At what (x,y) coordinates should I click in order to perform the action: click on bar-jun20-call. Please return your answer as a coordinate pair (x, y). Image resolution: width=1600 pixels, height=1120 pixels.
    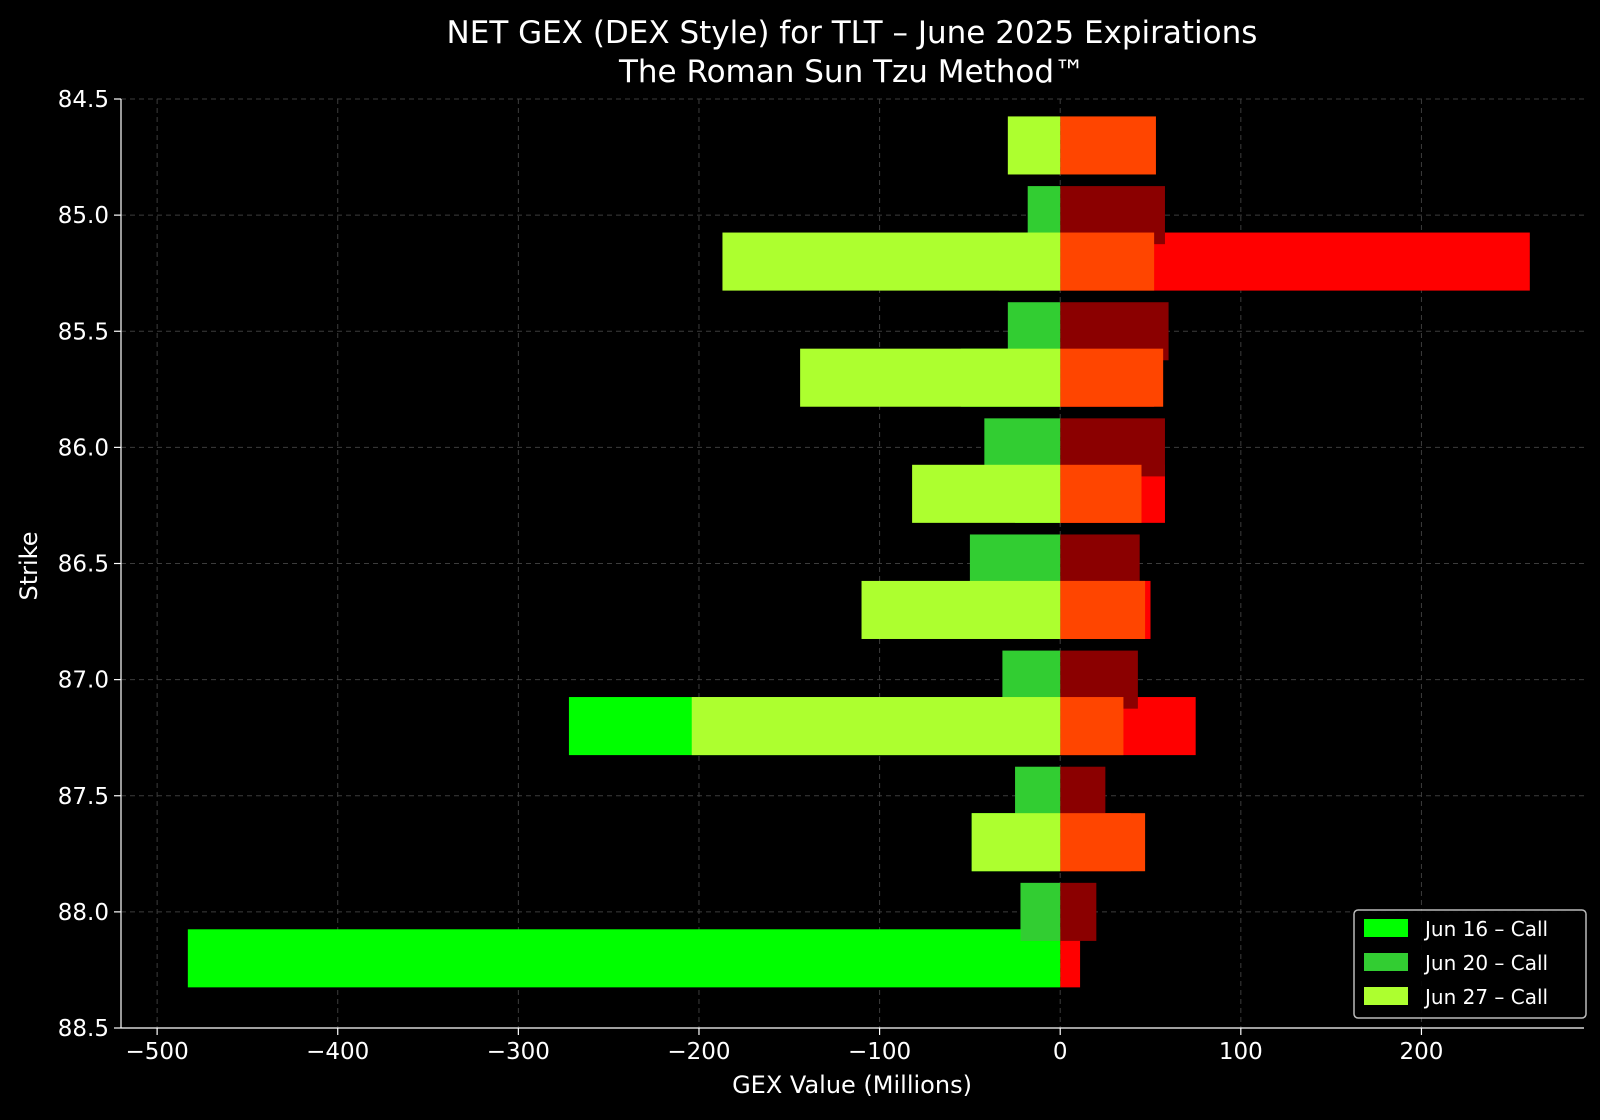
    Looking at the image, I should click on (1040, 911).